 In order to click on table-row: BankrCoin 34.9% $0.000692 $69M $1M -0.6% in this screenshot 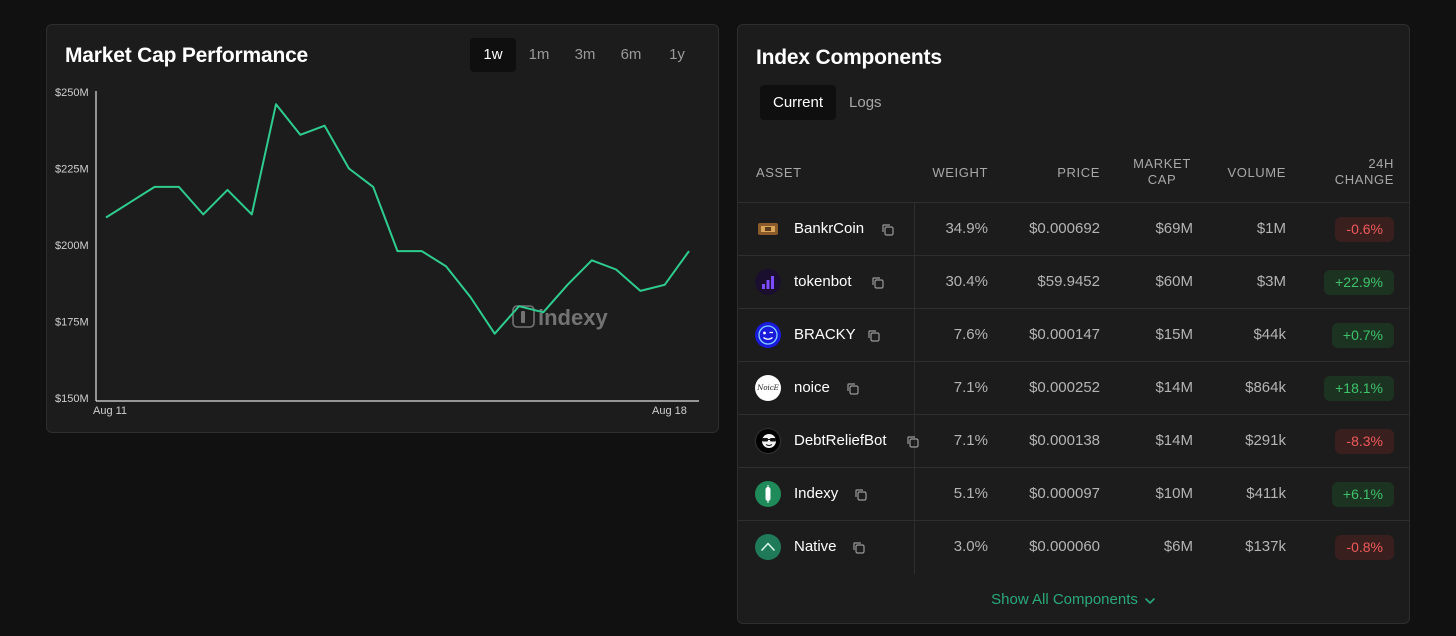, I will do `click(1073, 229)`.